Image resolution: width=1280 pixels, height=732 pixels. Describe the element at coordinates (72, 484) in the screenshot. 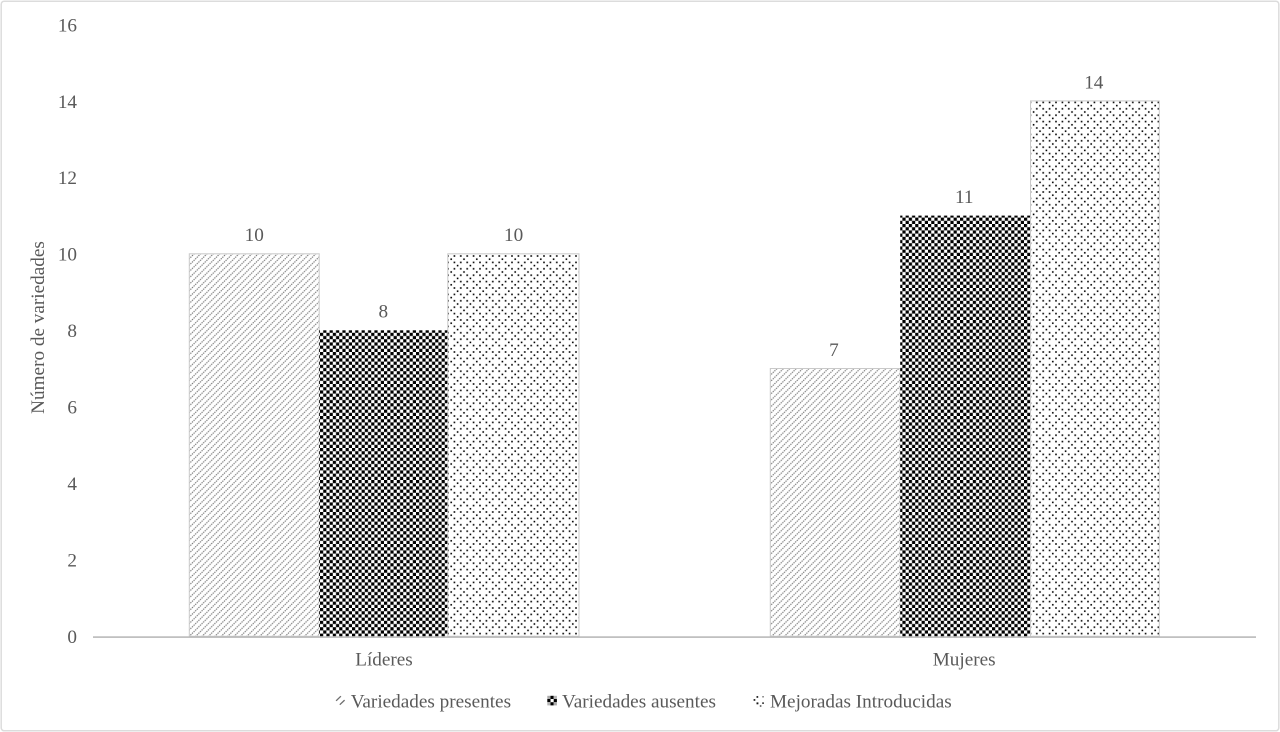

I see `svg-text: 4` at that location.